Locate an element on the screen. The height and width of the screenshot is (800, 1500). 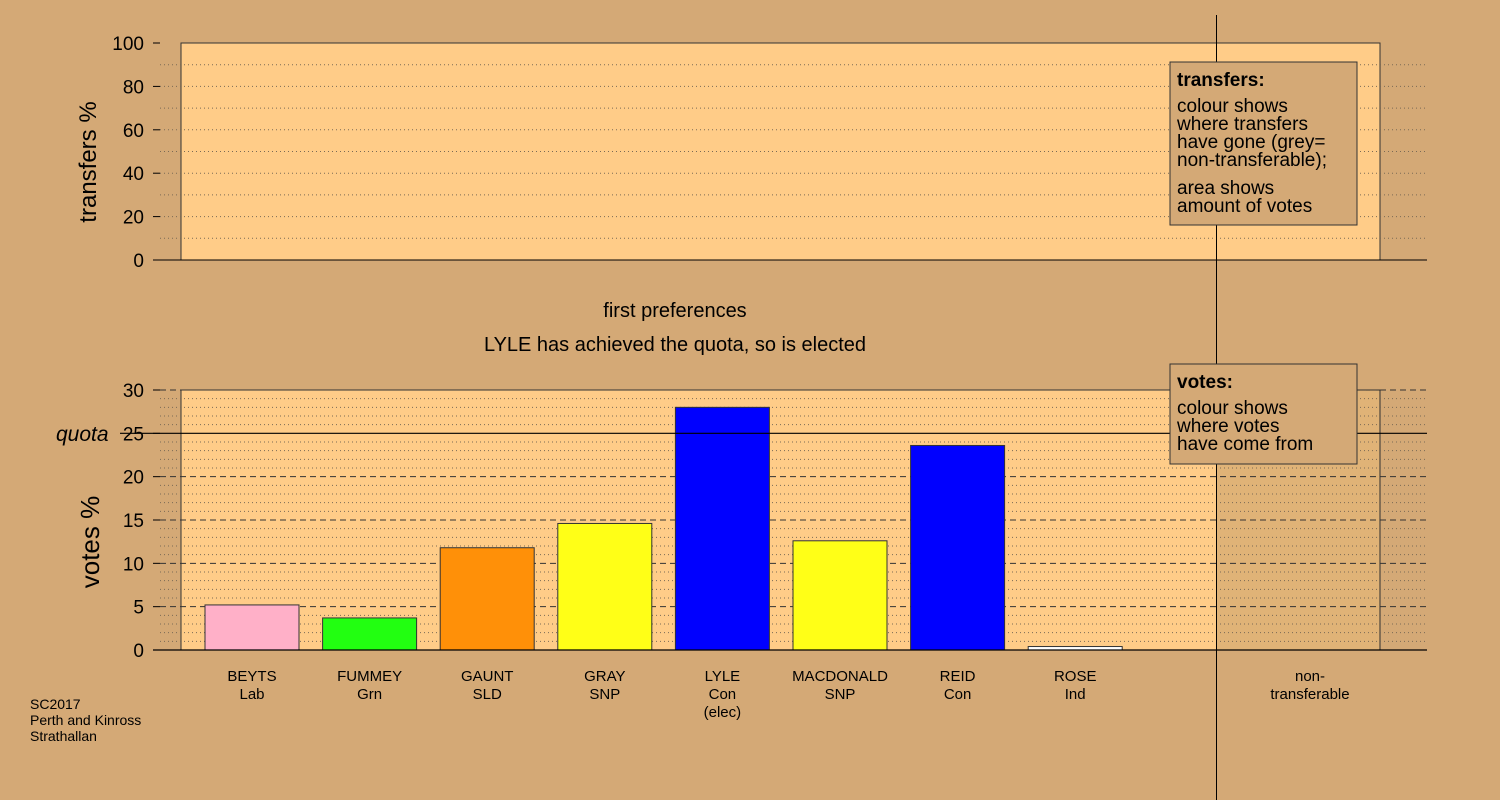
votes-legend-title: votes: is located at coordinates (1205, 382).